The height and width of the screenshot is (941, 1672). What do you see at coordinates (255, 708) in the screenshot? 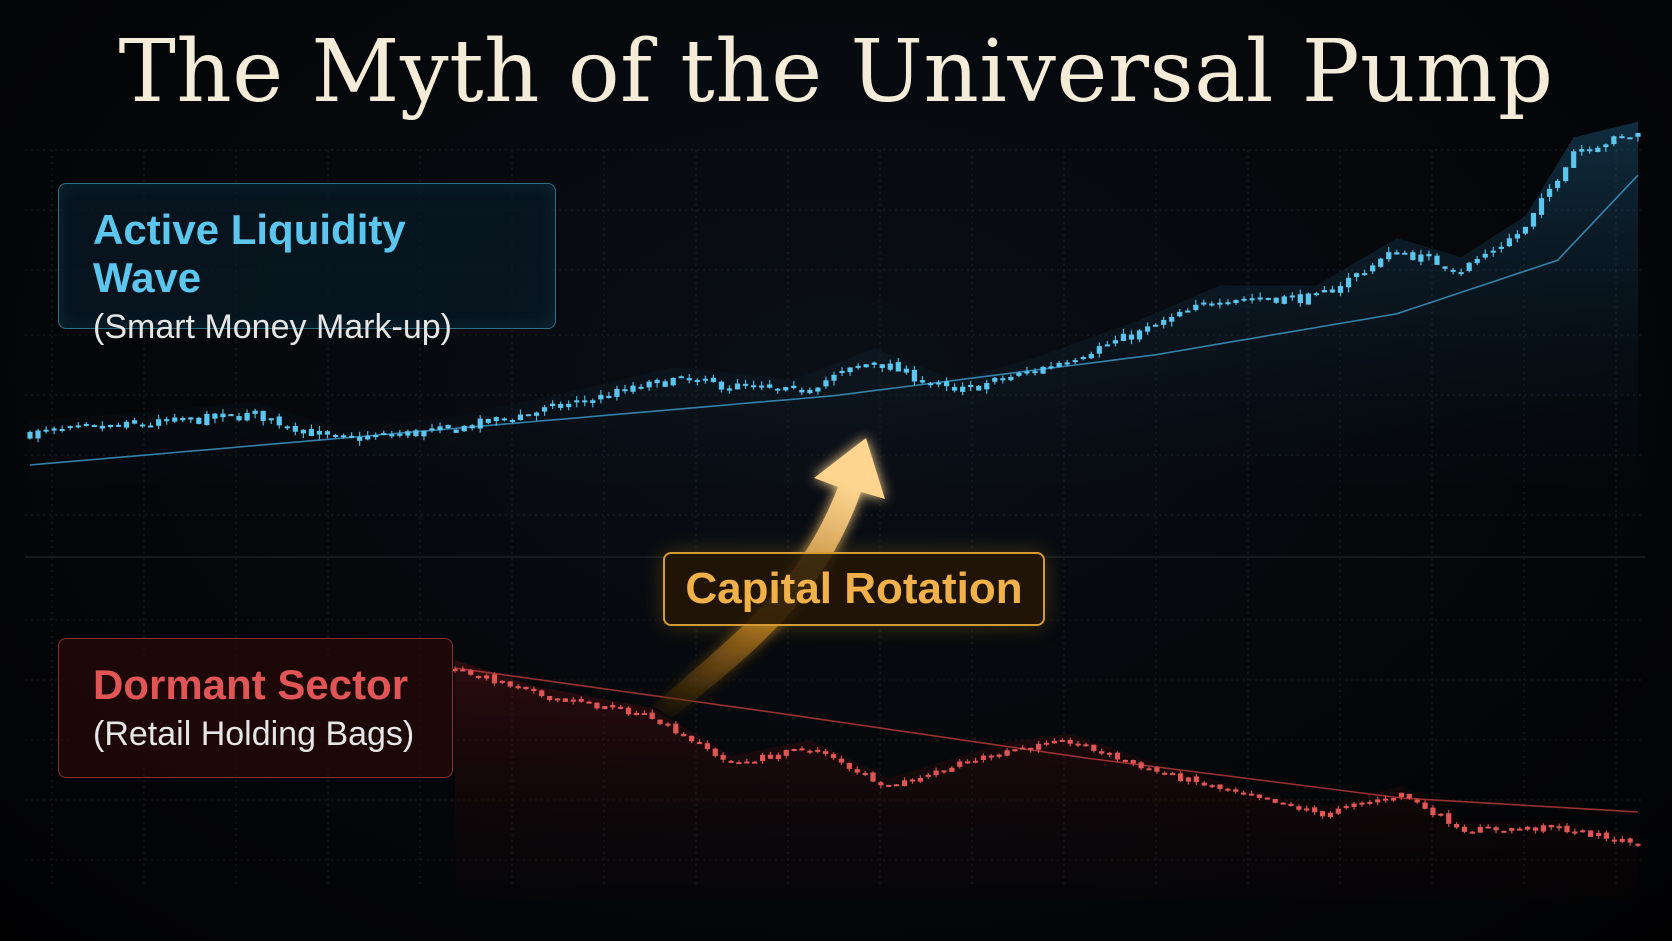
I see `dormant-sector-label: Dormant Sector (Retail Holding Bags)` at bounding box center [255, 708].